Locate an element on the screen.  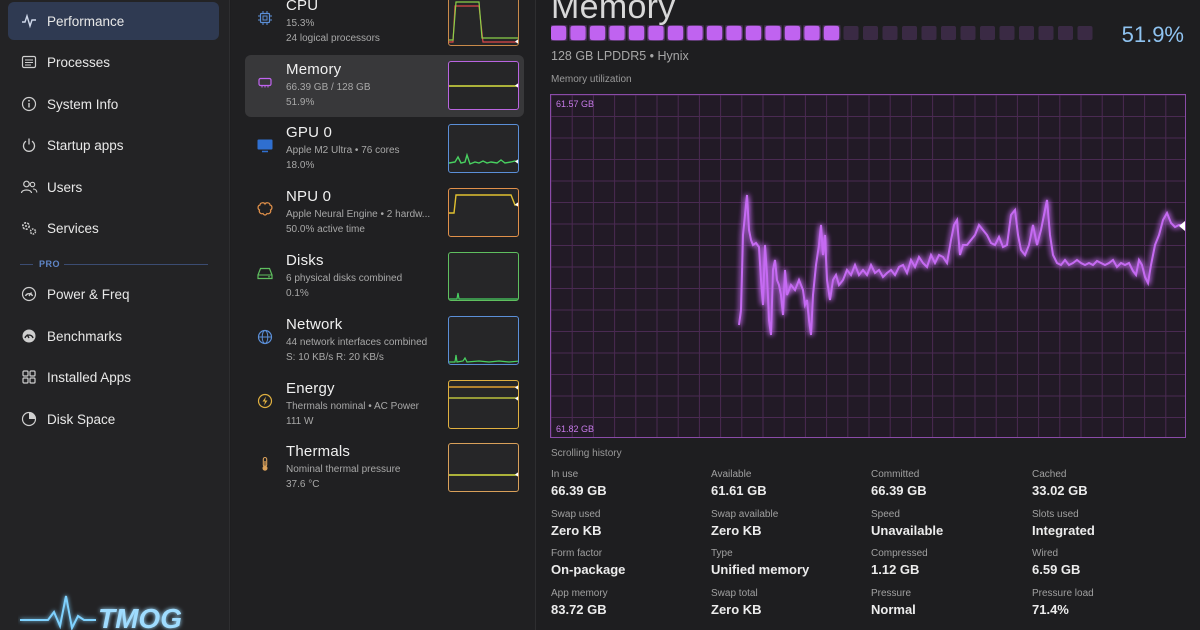
device-name: NPU 0 is located at coordinates (309, 196).